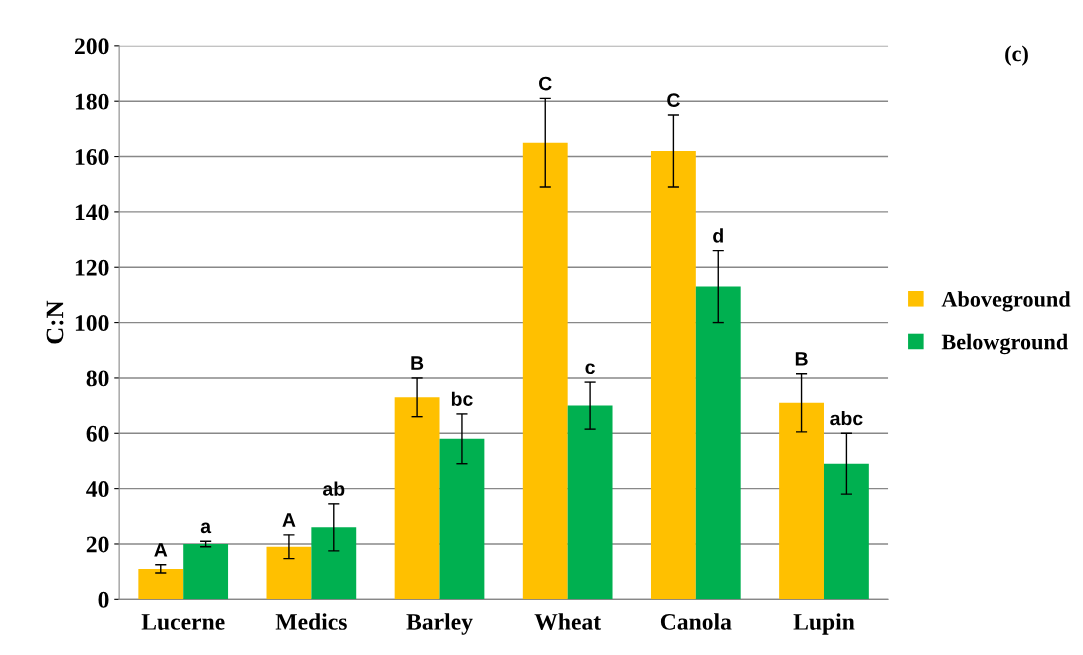  What do you see at coordinates (97, 433) in the screenshot?
I see `y-tick-label: 60` at bounding box center [97, 433].